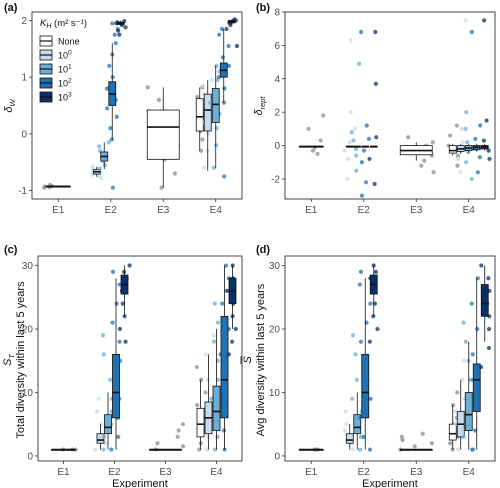 This screenshot has width=500, height=488. What do you see at coordinates (58, 210) in the screenshot?
I see `x-tick-label: E1` at bounding box center [58, 210].